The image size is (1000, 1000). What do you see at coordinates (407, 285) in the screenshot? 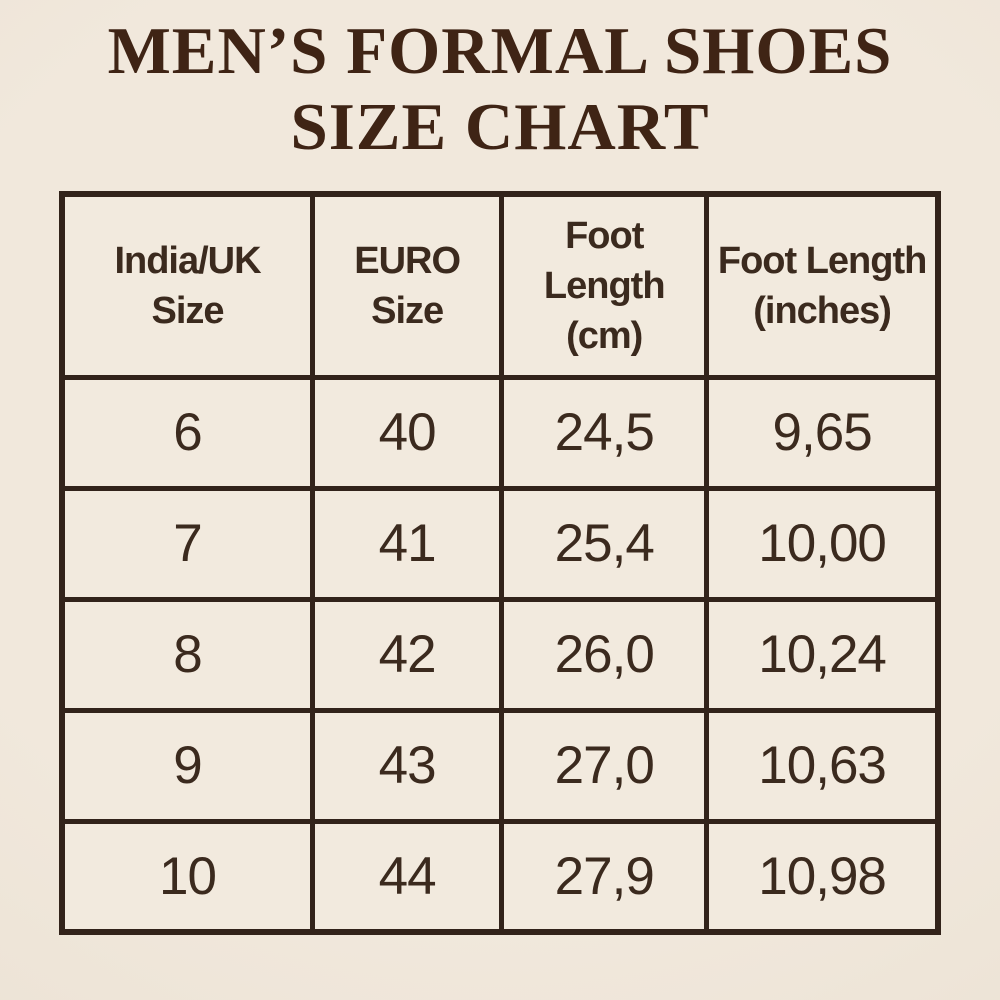
I see `column-header-1: EURO Size` at bounding box center [407, 285].